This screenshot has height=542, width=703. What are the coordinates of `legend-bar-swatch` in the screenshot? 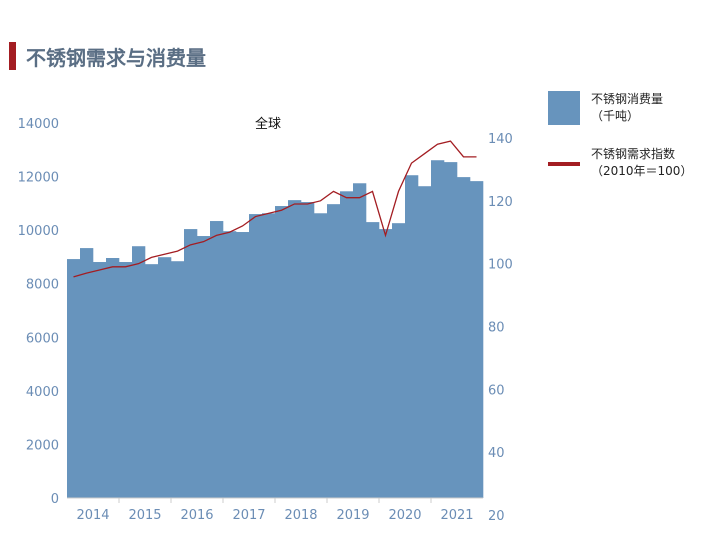 It's located at (564, 108).